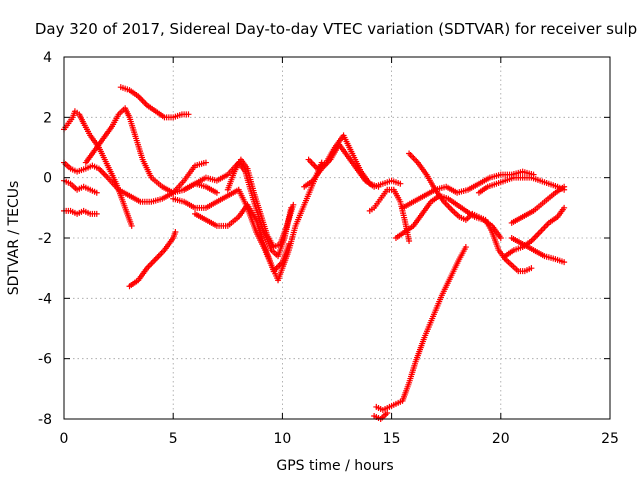 This screenshot has width=640, height=480. I want to click on y-tick-label: -6, so click(45, 360).